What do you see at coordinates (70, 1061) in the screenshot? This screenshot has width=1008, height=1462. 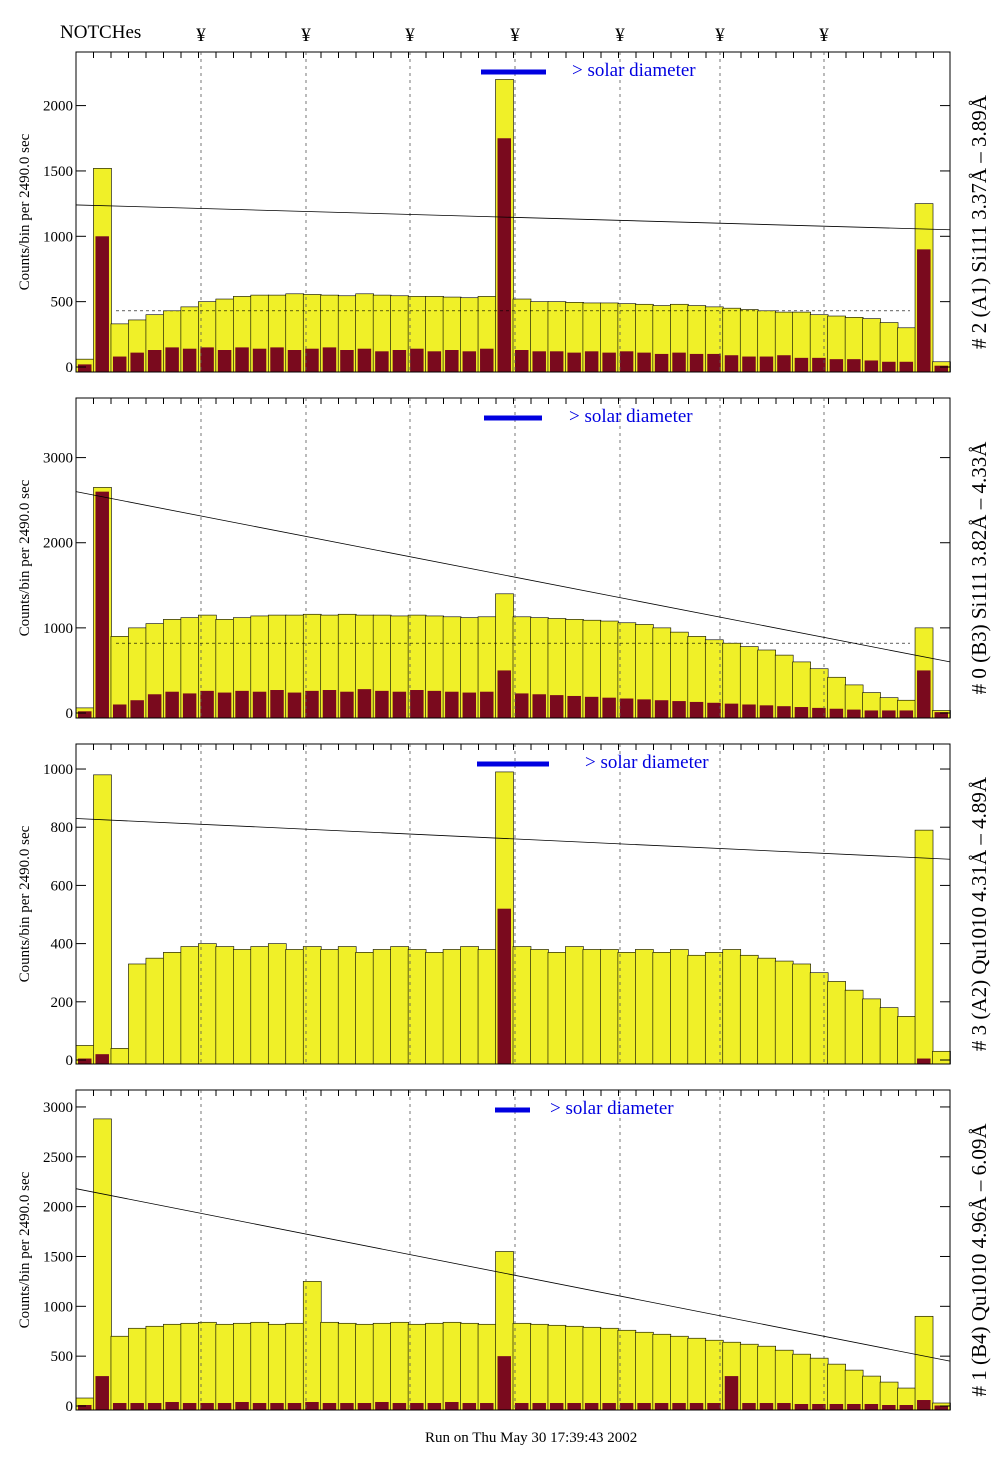 I see `y-tick-label: 0` at bounding box center [70, 1061].